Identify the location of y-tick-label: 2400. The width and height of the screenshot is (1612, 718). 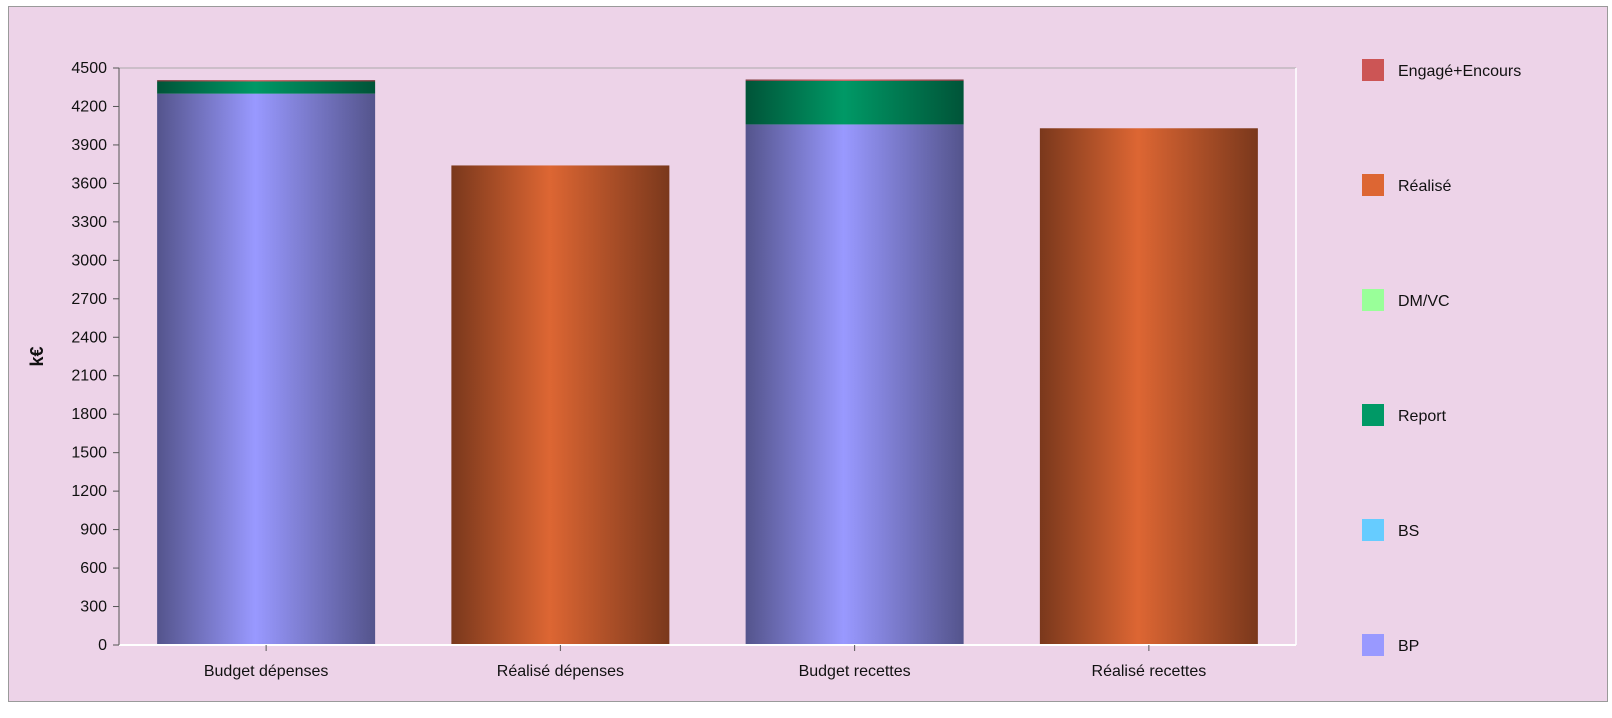
(89, 337).